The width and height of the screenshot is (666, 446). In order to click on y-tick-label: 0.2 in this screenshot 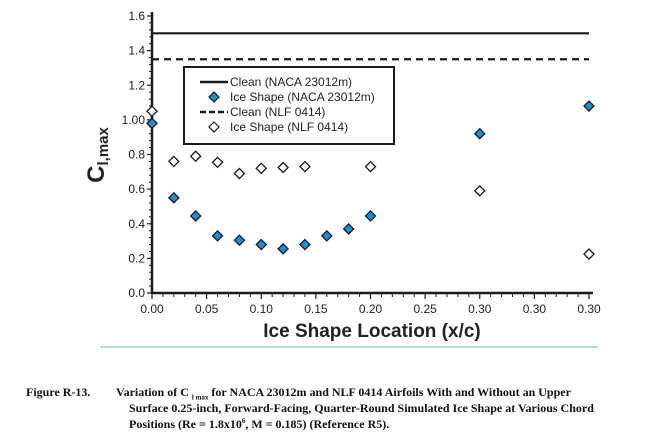, I will do `click(136, 258)`.